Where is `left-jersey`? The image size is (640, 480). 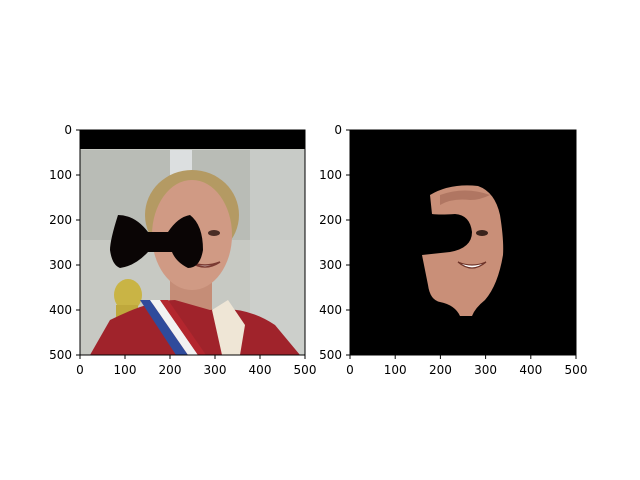 left-jersey is located at coordinates (195, 327).